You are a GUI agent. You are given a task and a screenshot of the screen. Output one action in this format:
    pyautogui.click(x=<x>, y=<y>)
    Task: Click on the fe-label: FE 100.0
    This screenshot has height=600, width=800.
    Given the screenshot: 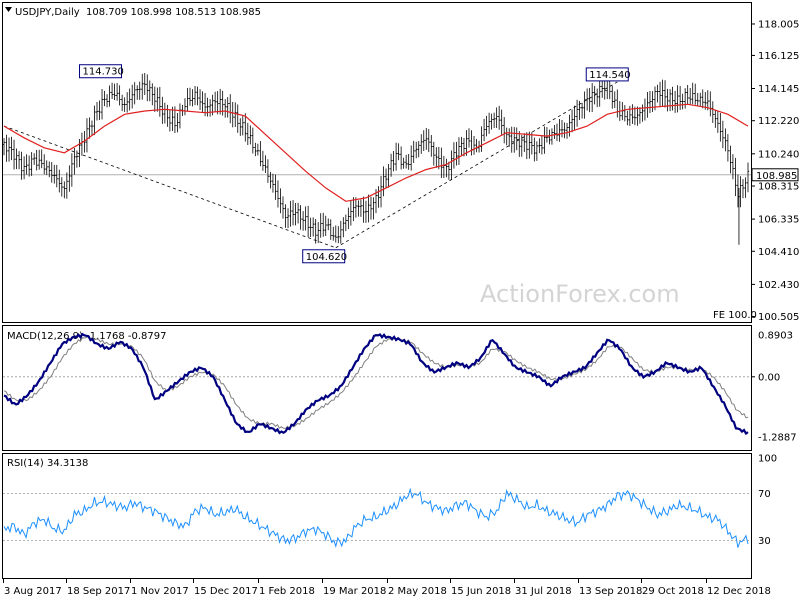 What is the action you would take?
    pyautogui.click(x=735, y=315)
    